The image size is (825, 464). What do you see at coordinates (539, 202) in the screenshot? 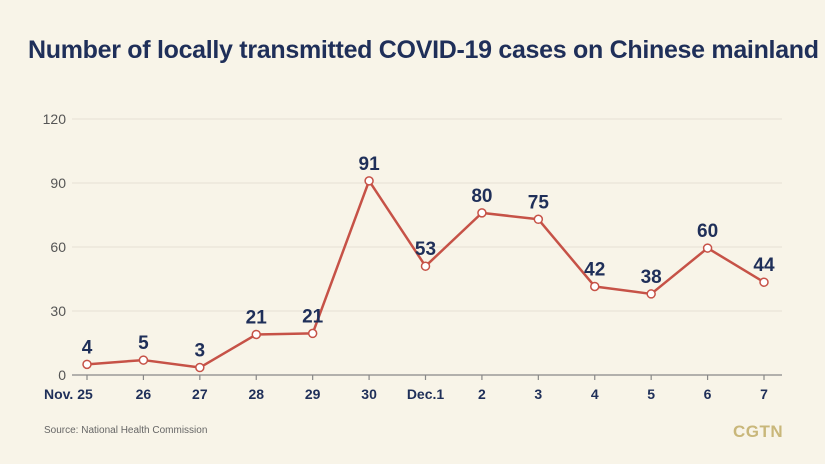
I see `data-label-8: 75` at bounding box center [539, 202].